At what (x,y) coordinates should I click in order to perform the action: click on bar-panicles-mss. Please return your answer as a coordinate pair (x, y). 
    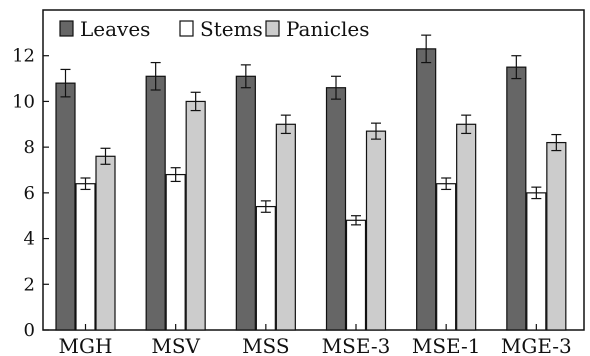
    Looking at the image, I should click on (285, 227).